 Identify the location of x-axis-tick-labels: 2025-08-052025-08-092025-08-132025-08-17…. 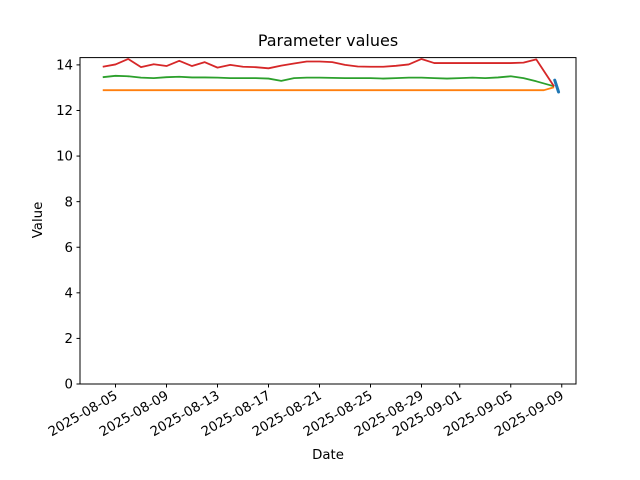
(306, 414).